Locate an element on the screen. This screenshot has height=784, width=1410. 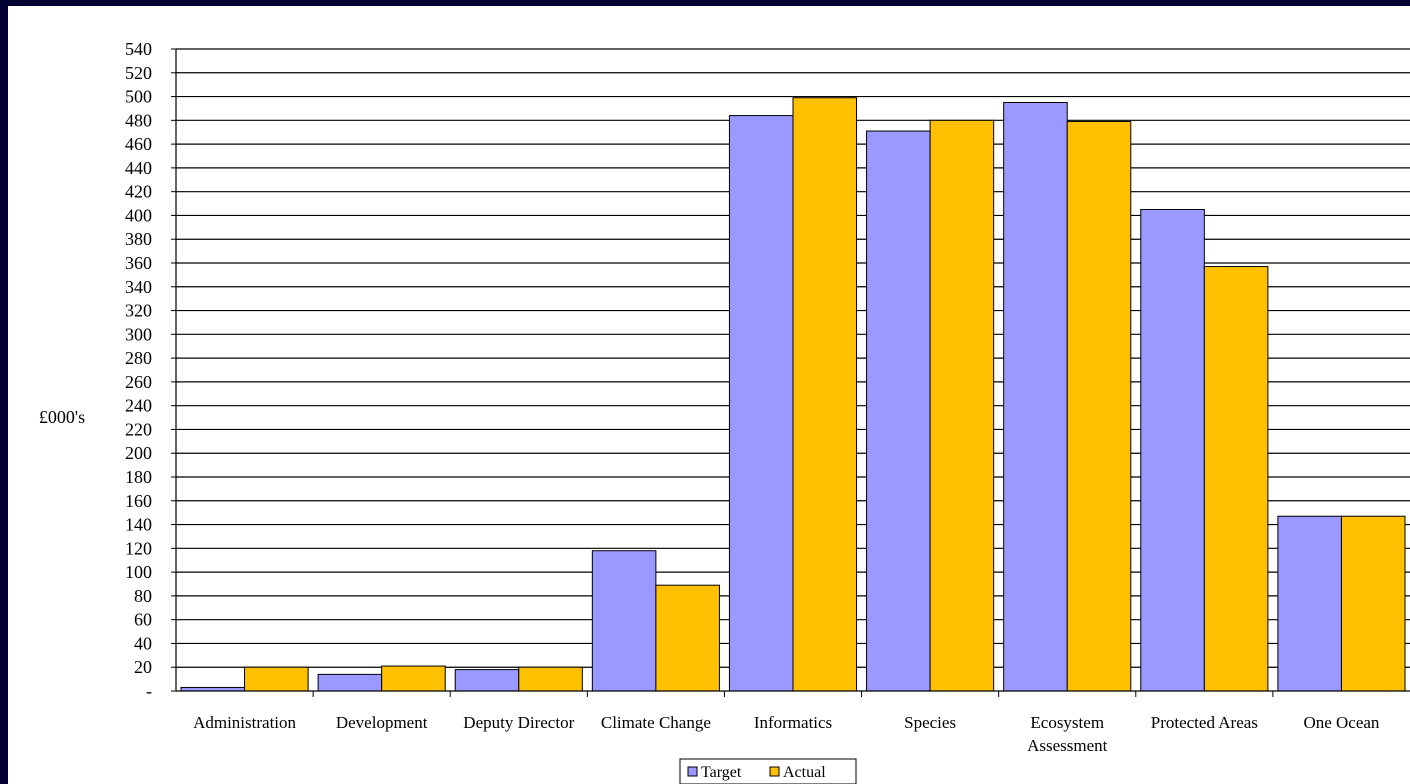
y-tick-label: 80 is located at coordinates (143, 596).